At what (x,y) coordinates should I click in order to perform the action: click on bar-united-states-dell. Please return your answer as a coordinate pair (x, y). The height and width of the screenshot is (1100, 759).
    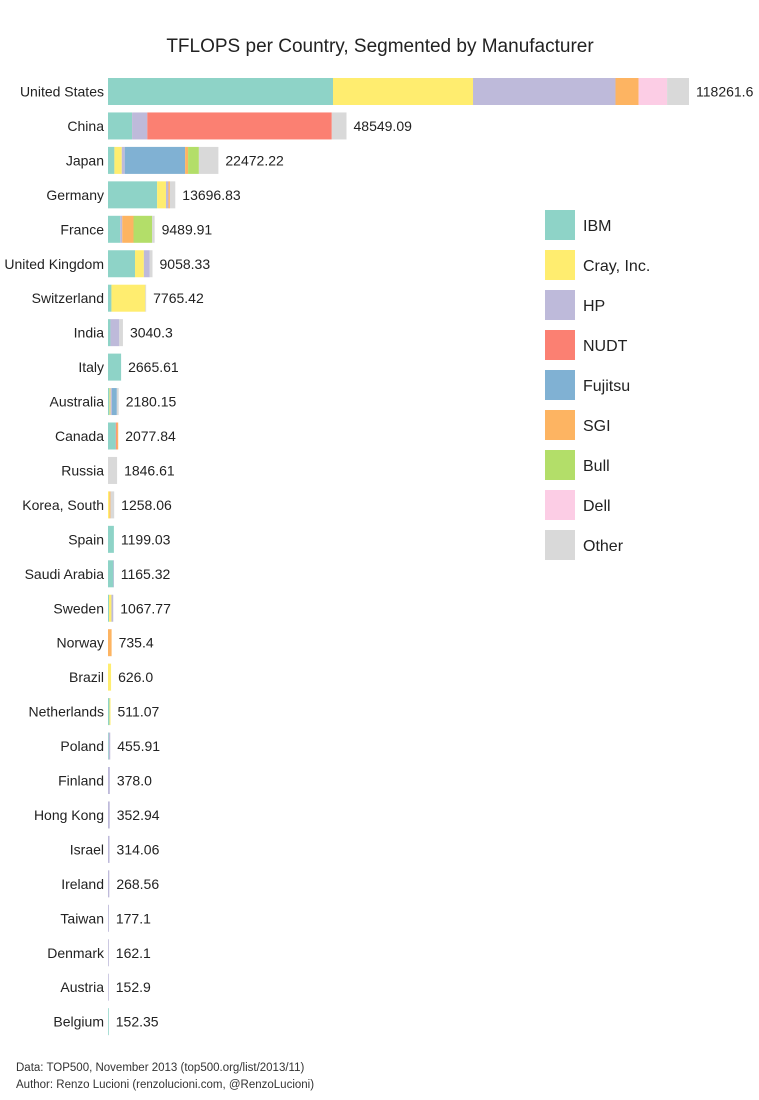
    Looking at the image, I should click on (653, 91).